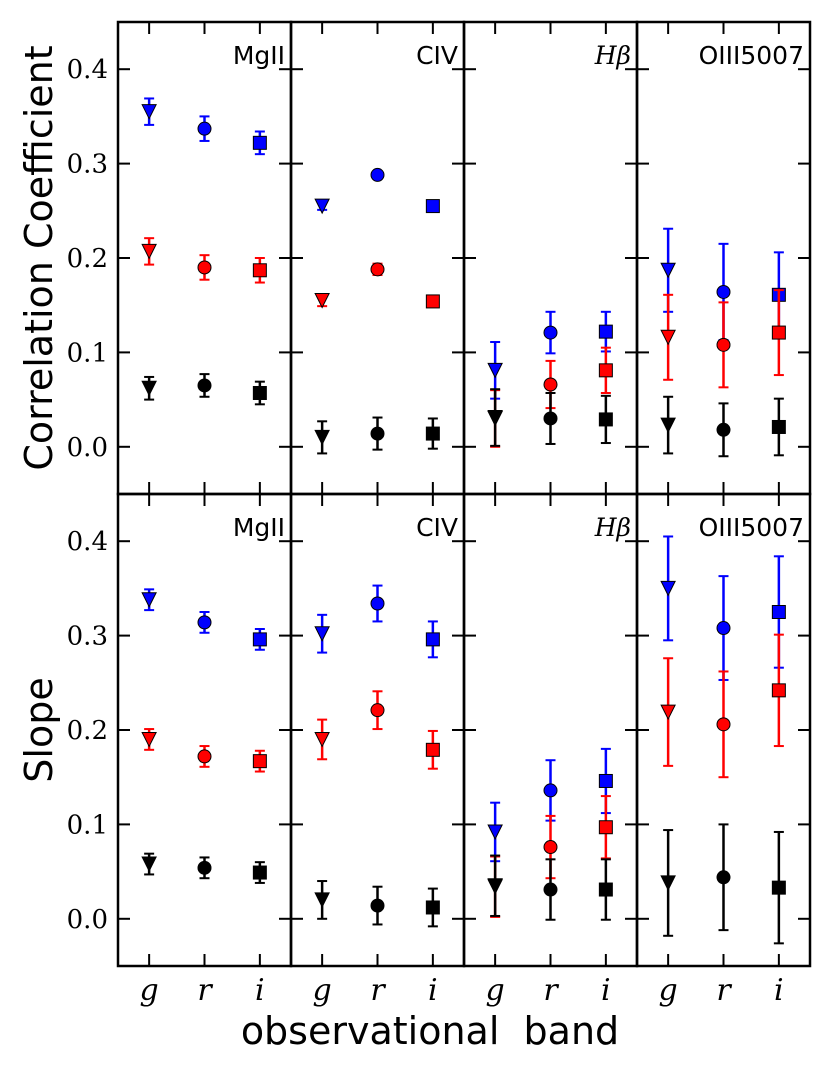 The width and height of the screenshot is (830, 1065). Describe the element at coordinates (723, 258) in the screenshot. I see `panel-corr-3: OIII5007` at that location.